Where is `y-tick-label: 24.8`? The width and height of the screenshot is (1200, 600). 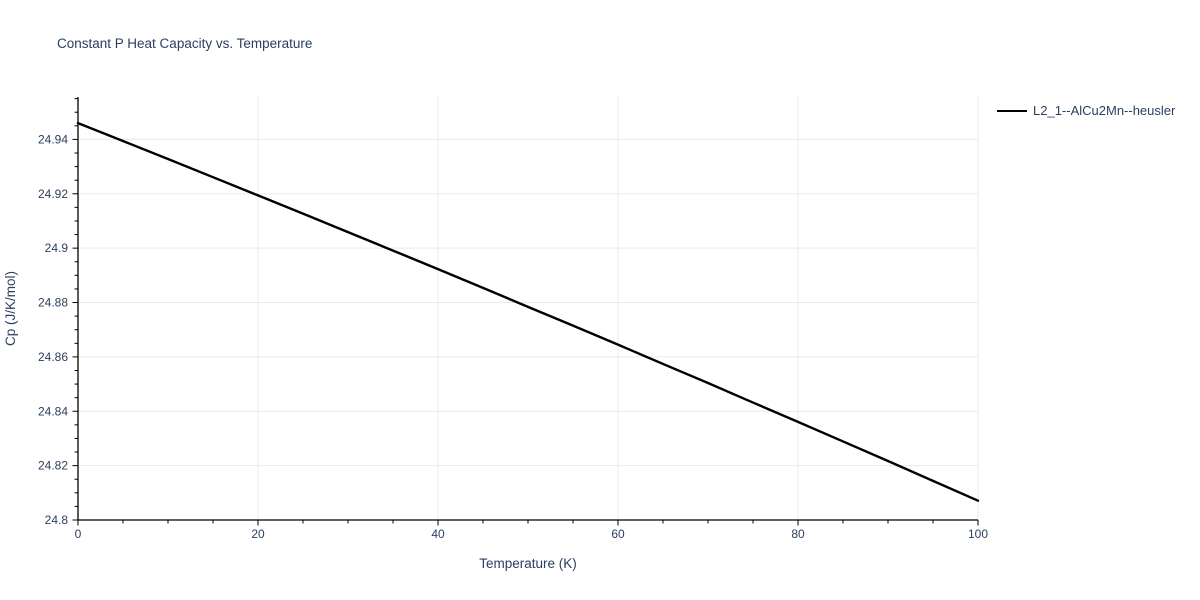
y-tick-label: 24.8 is located at coordinates (57, 520).